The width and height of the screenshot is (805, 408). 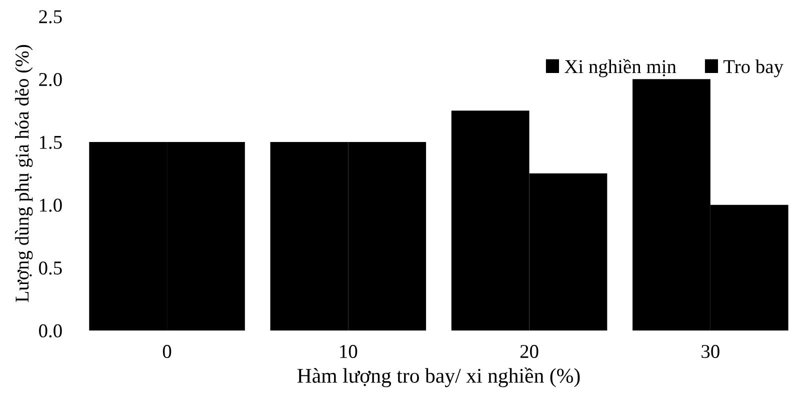 I want to click on y-tick-label: 1.5, so click(x=51, y=143).